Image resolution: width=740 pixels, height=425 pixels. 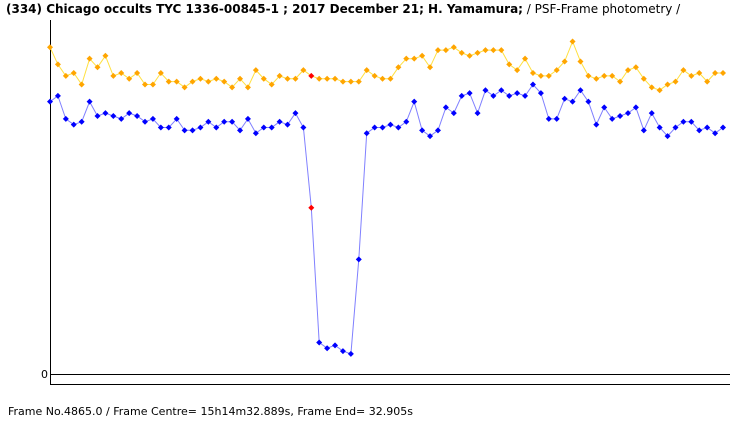 I want to click on y-tick-label-zero: 0, so click(x=44, y=374).